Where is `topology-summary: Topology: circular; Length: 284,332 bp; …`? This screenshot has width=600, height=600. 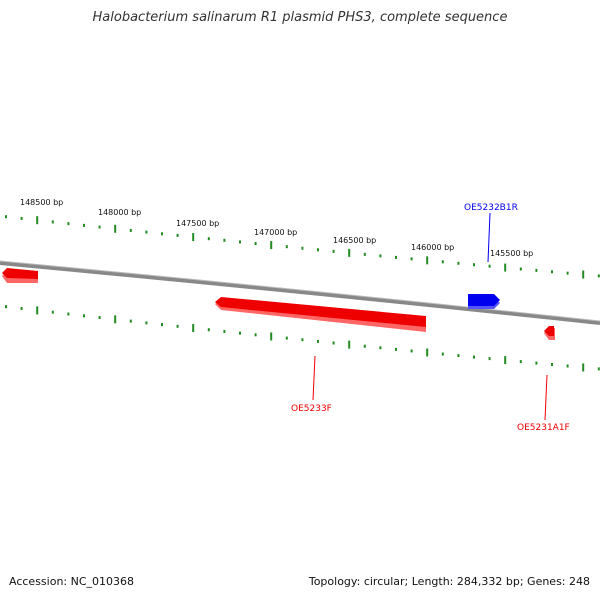
topology-summary: Topology: circular; Length: 284,332 bp; … is located at coordinates (449, 581).